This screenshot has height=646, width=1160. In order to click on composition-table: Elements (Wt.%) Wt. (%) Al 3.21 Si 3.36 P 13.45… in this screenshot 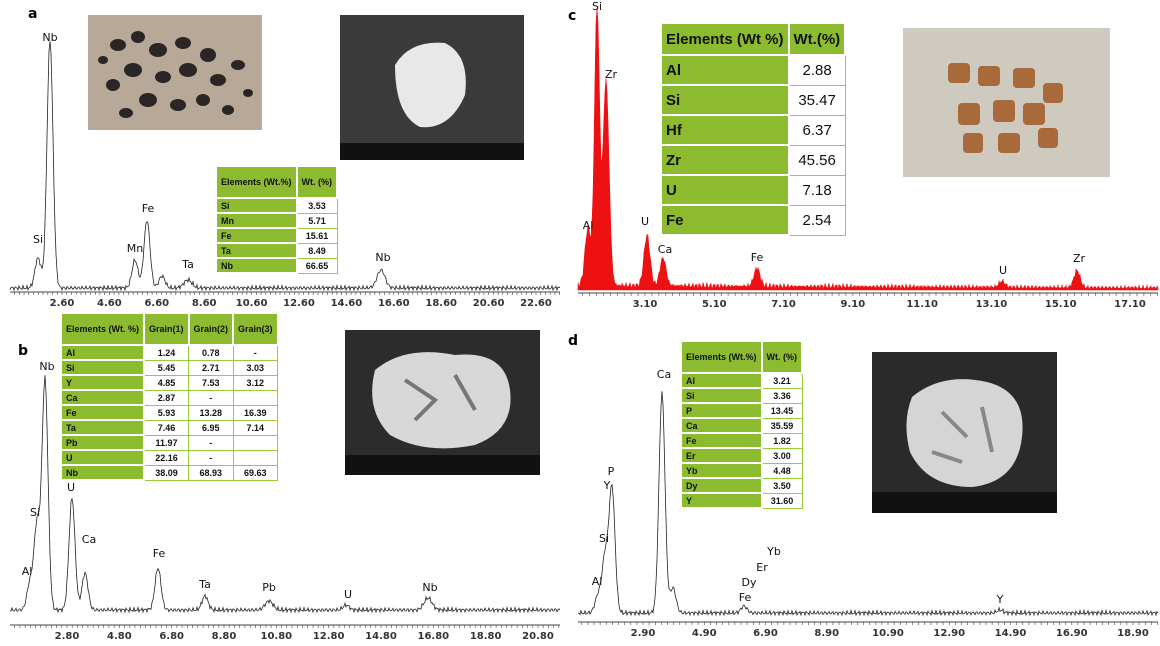, I will do `click(742, 424)`.